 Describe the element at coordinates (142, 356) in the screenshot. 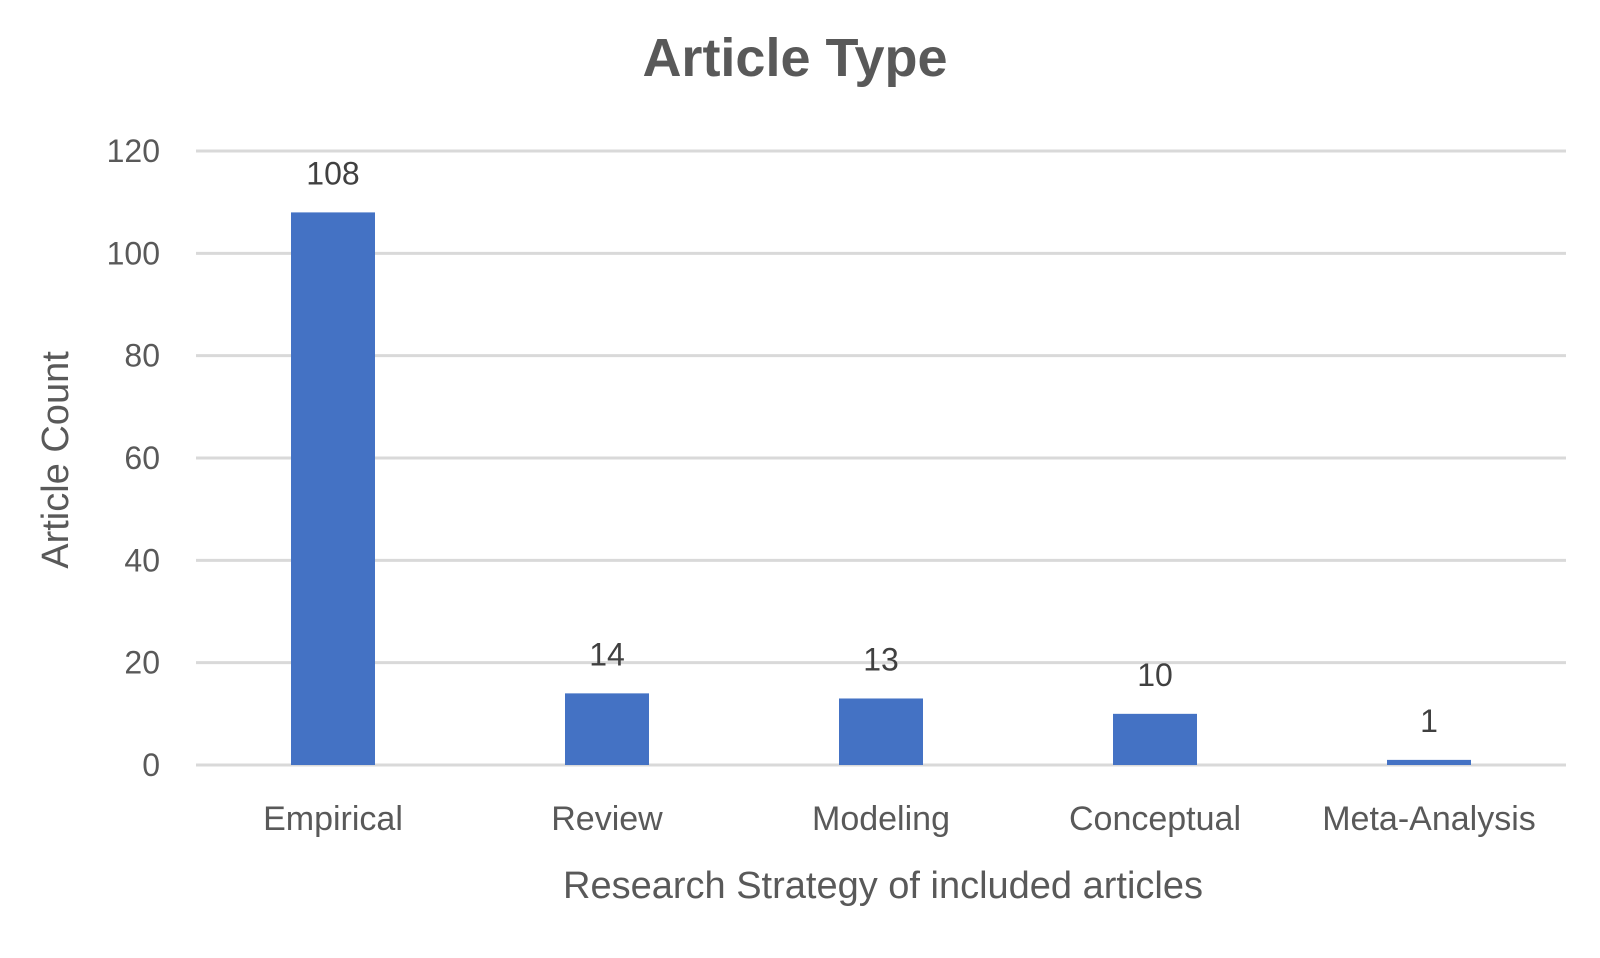

I see `y-tick-label: 80` at that location.